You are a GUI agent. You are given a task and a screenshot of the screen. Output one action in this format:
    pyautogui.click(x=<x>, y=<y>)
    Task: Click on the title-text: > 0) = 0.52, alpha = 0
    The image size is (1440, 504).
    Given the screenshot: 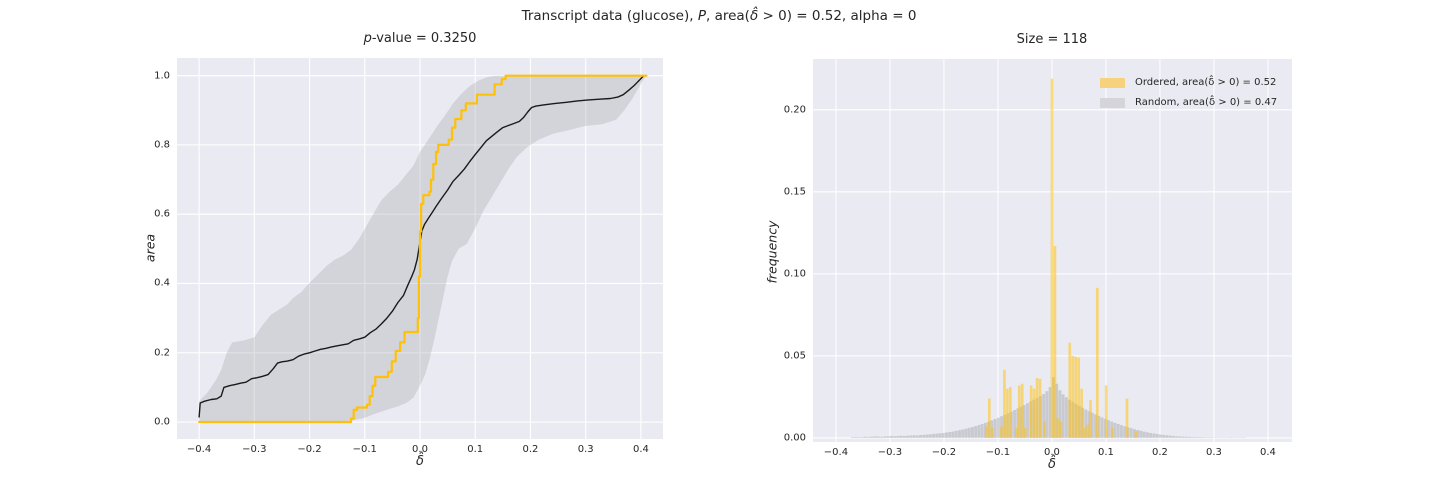 What is the action you would take?
    pyautogui.click(x=837, y=16)
    